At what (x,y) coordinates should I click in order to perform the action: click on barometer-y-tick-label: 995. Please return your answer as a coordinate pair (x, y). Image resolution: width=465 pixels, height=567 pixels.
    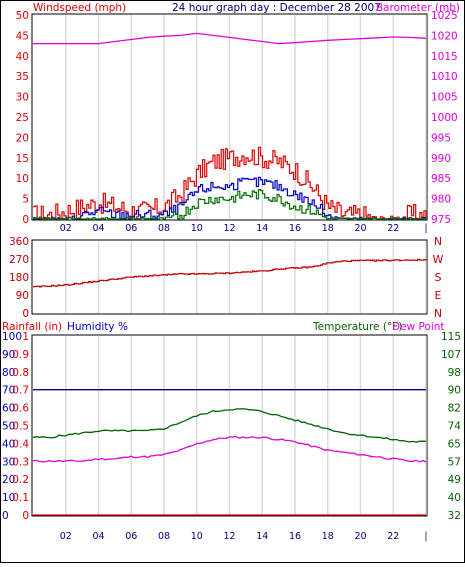
    Looking at the image, I should click on (441, 138).